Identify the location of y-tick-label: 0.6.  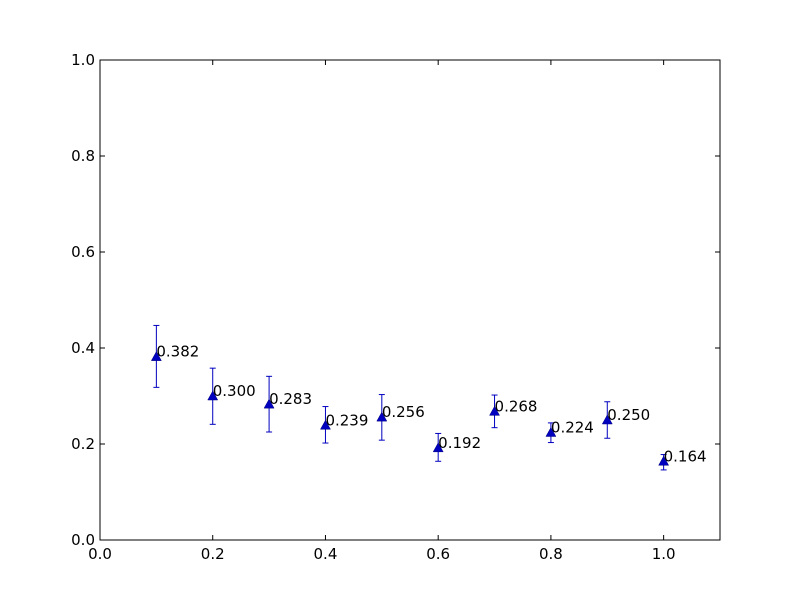
(83, 252).